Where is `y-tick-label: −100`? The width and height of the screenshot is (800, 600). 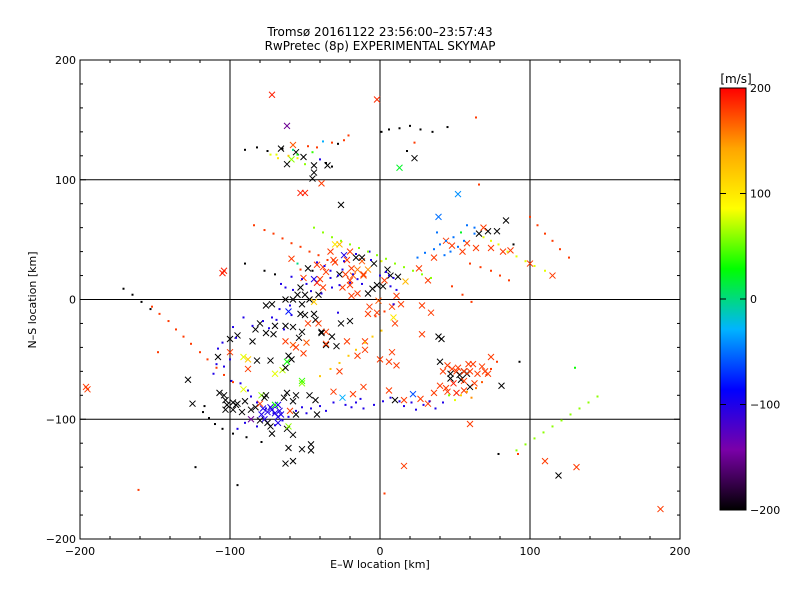 y-tick-label: −100 is located at coordinates (61, 419).